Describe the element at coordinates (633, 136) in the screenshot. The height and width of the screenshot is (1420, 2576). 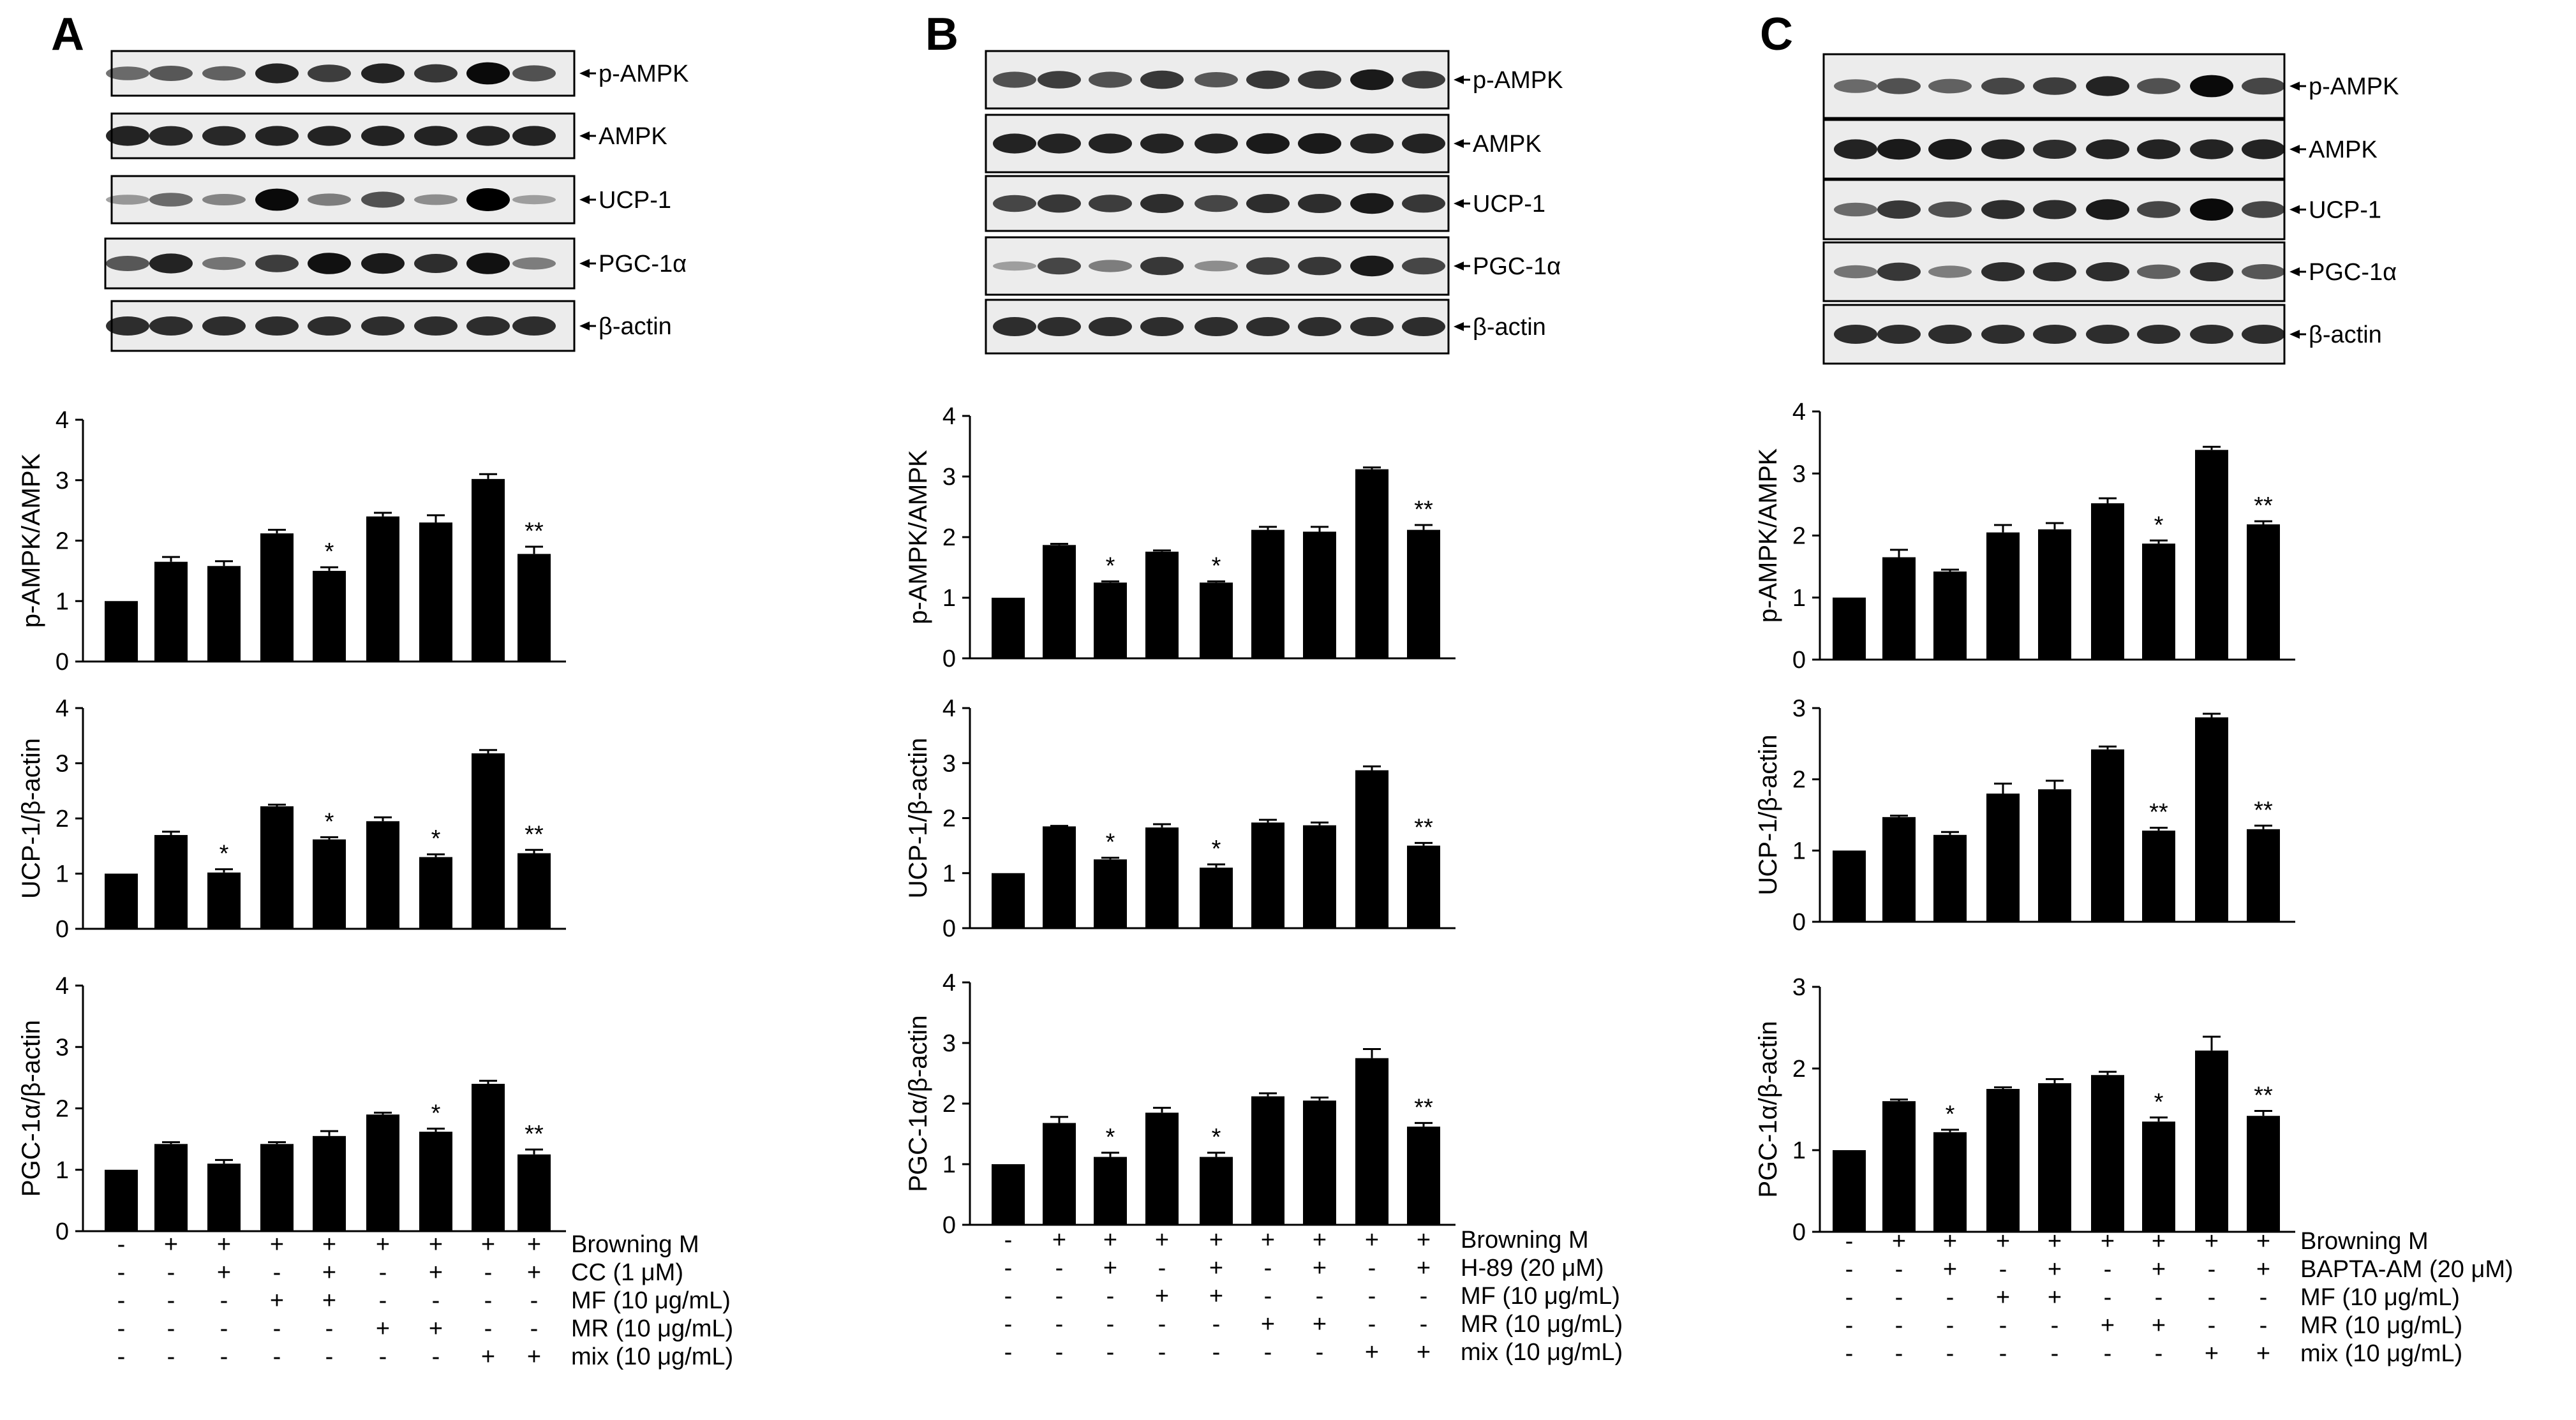
I see `blot-label: AMPK` at that location.